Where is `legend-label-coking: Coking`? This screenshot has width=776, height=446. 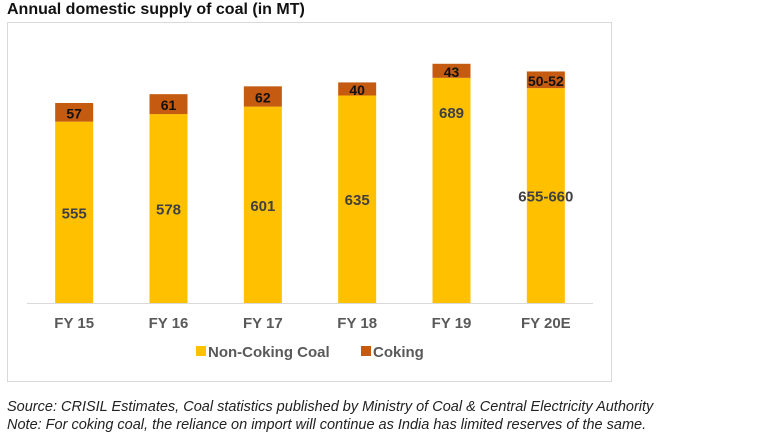 legend-label-coking: Coking is located at coordinates (398, 352).